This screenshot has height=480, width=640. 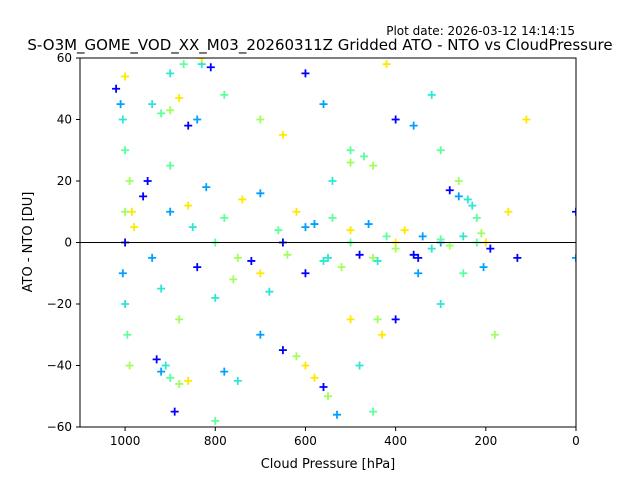 What do you see at coordinates (59, 366) in the screenshot?
I see `y-tick-label: −40` at bounding box center [59, 366].